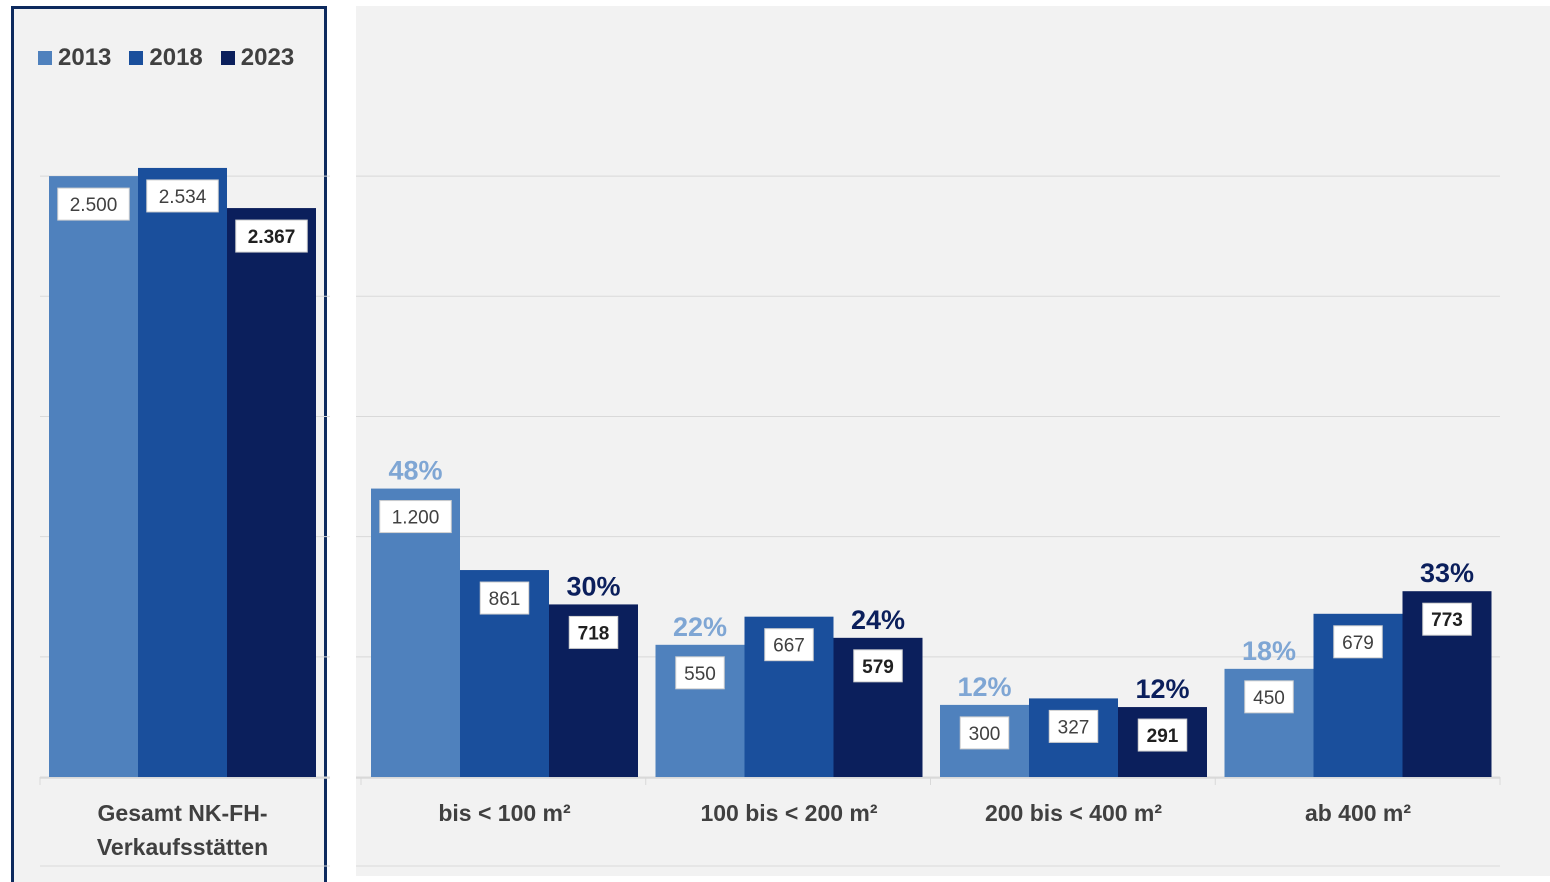  Describe the element at coordinates (85, 57) in the screenshot. I see `legend-label-2013: 2013` at that location.